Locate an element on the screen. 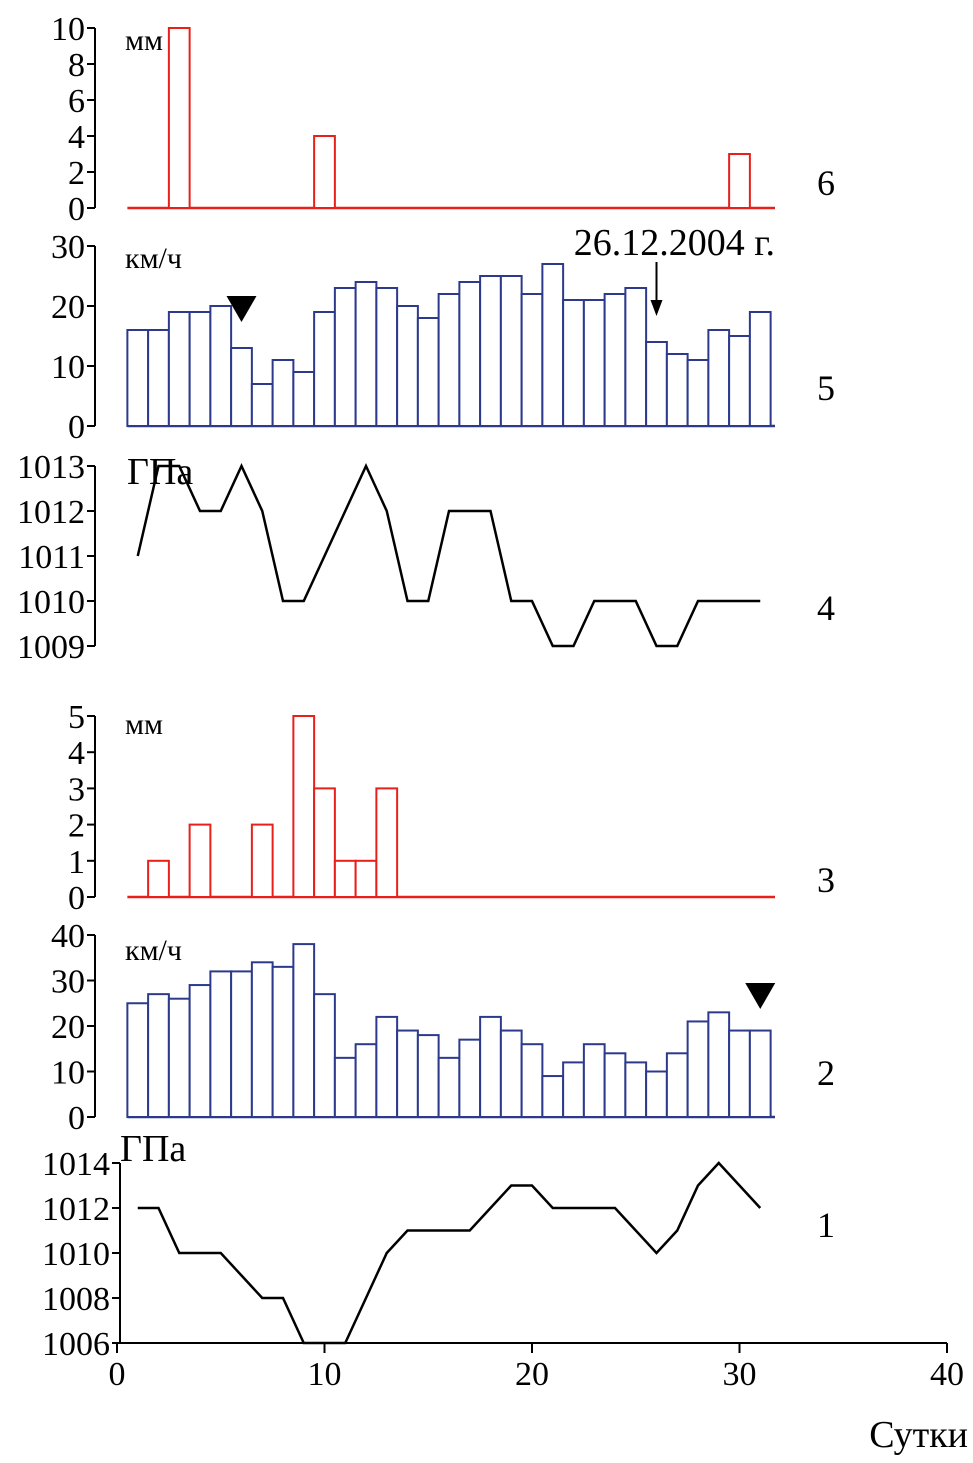 The width and height of the screenshot is (973, 1463). y-tick-label-3-3: 3 is located at coordinates (76, 789).